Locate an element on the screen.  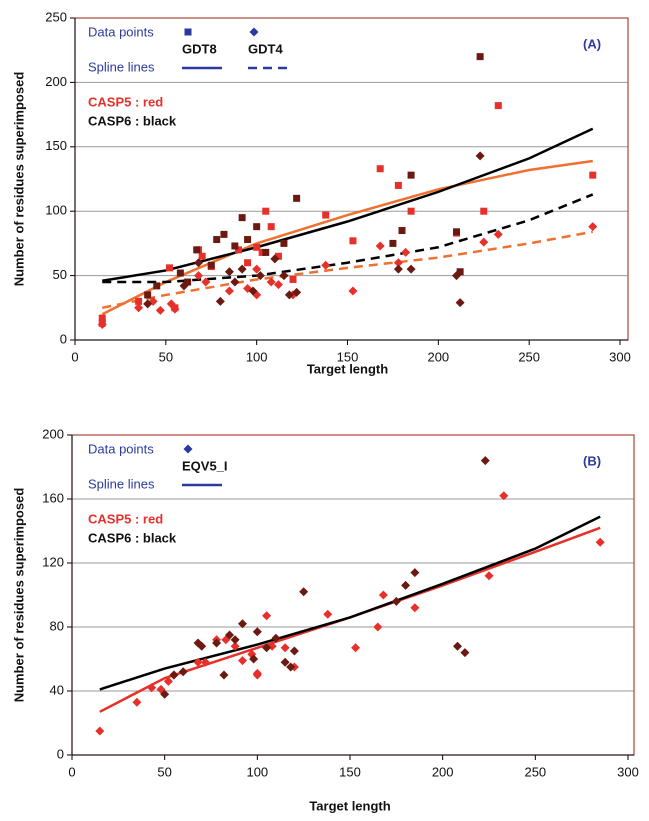
x-tick-label: 50 is located at coordinates (166, 356).